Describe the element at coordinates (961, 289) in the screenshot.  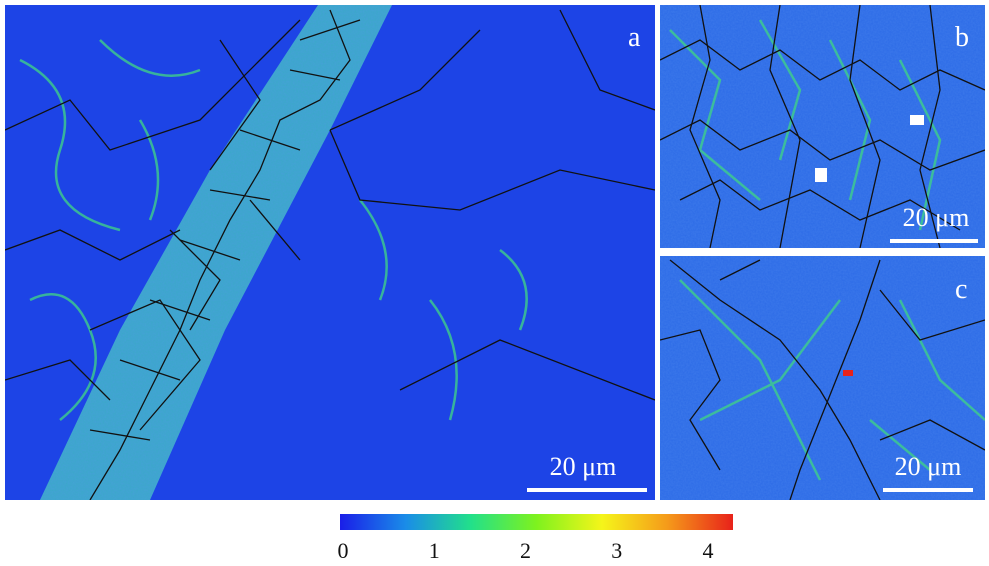
I see `panel-label: c` at that location.